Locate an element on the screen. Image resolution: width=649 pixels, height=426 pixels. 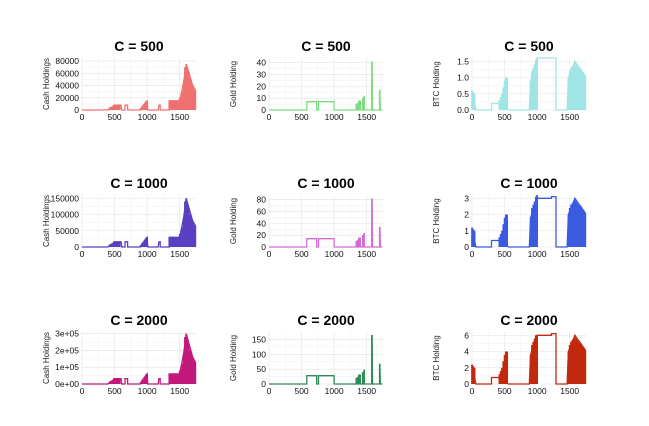
y-axis-label: Cash Holdings is located at coordinates (46, 358).